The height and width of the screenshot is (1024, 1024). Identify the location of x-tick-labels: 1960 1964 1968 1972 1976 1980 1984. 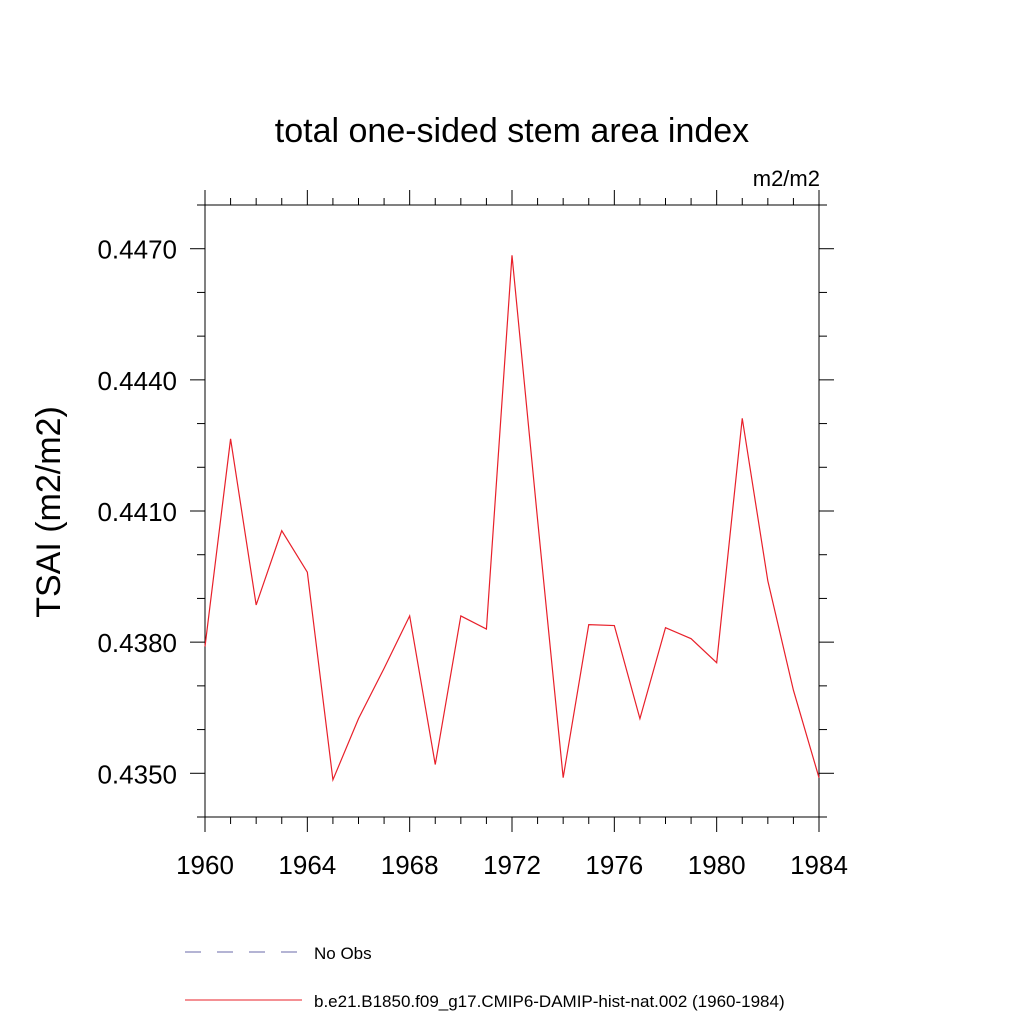
(512, 865).